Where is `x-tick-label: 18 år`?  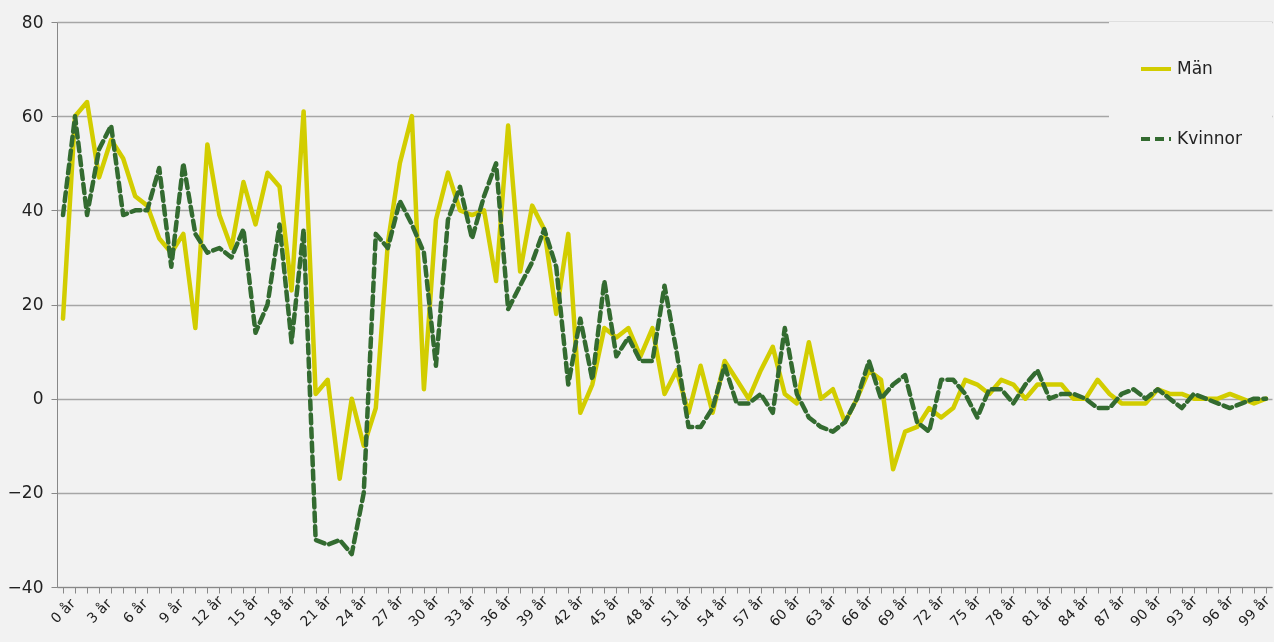 x-tick-label: 18 år is located at coordinates (279, 611).